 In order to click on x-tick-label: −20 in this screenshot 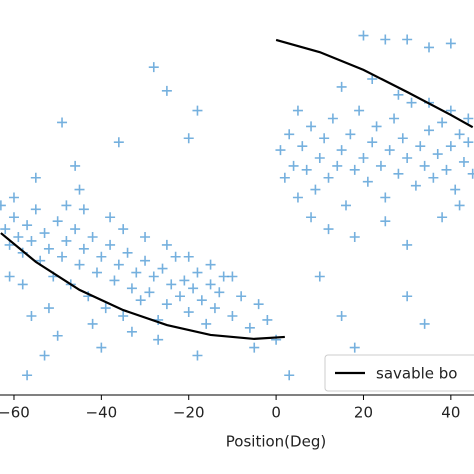, I will do `click(189, 413)`.